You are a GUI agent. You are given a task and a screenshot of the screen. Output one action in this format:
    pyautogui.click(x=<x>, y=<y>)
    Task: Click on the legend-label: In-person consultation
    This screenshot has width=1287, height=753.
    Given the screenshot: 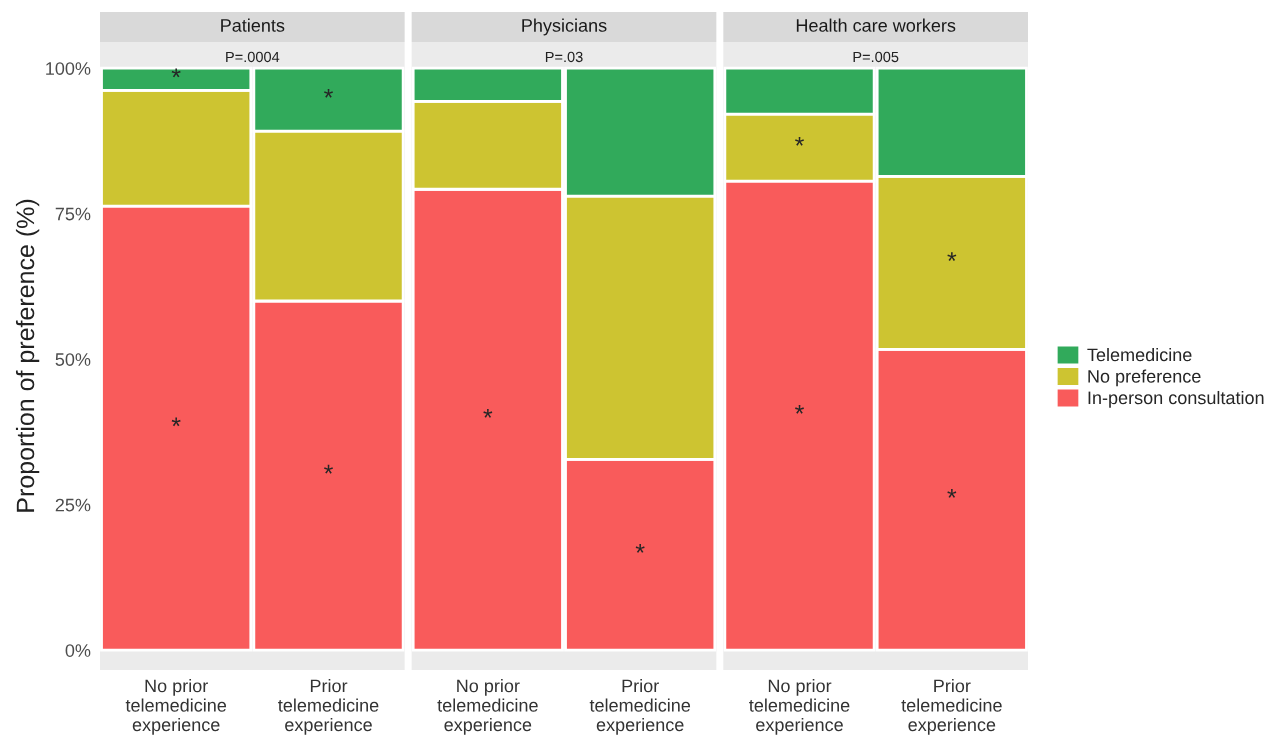 What is the action you would take?
    pyautogui.click(x=1176, y=399)
    